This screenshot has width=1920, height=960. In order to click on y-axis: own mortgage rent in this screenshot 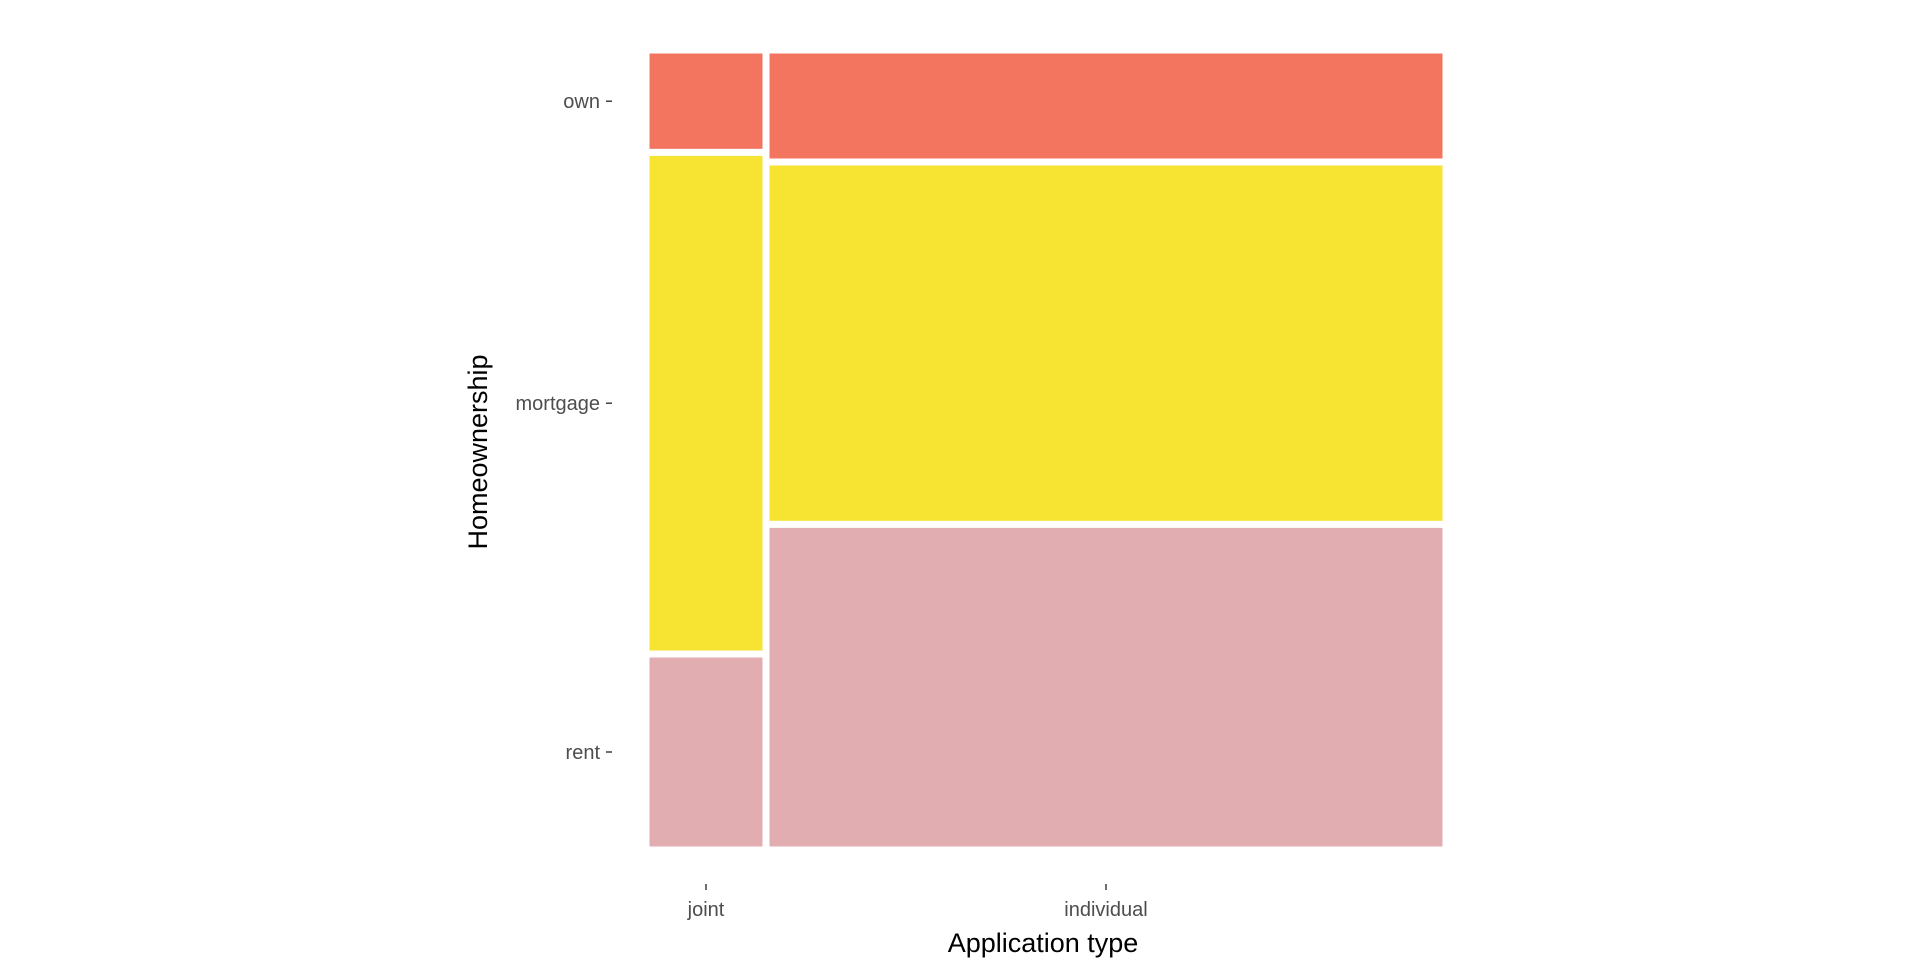, I will do `click(564, 427)`.